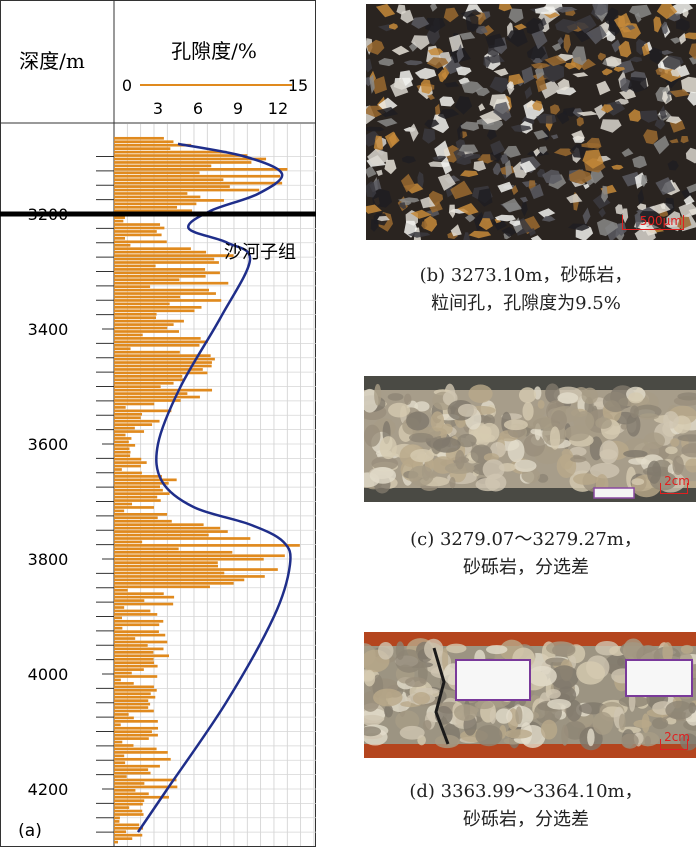  What do you see at coordinates (48, 329) in the screenshot?
I see `y-tick-label: 3400` at bounding box center [48, 329].